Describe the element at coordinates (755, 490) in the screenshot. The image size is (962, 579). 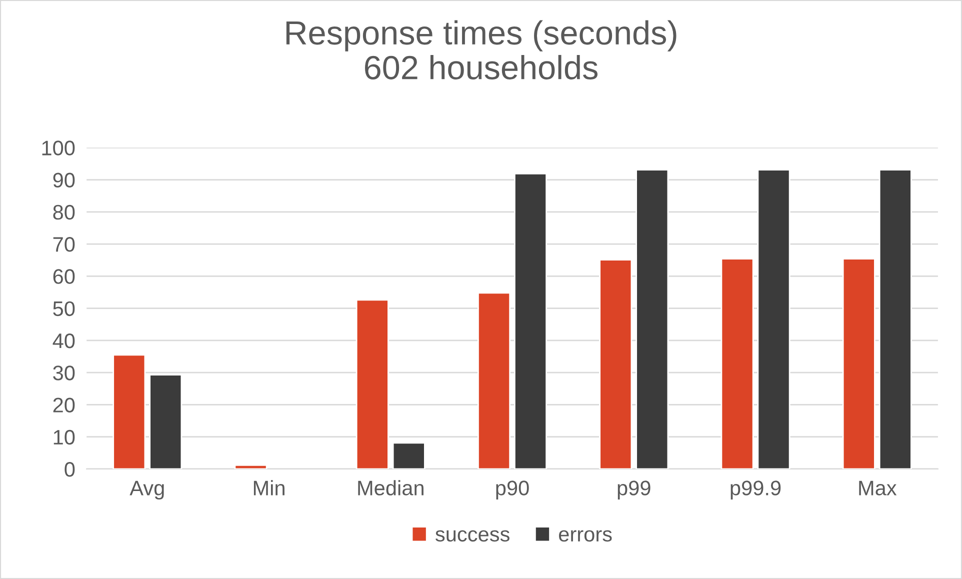
I see `x-tick-label: p99.9` at that location.